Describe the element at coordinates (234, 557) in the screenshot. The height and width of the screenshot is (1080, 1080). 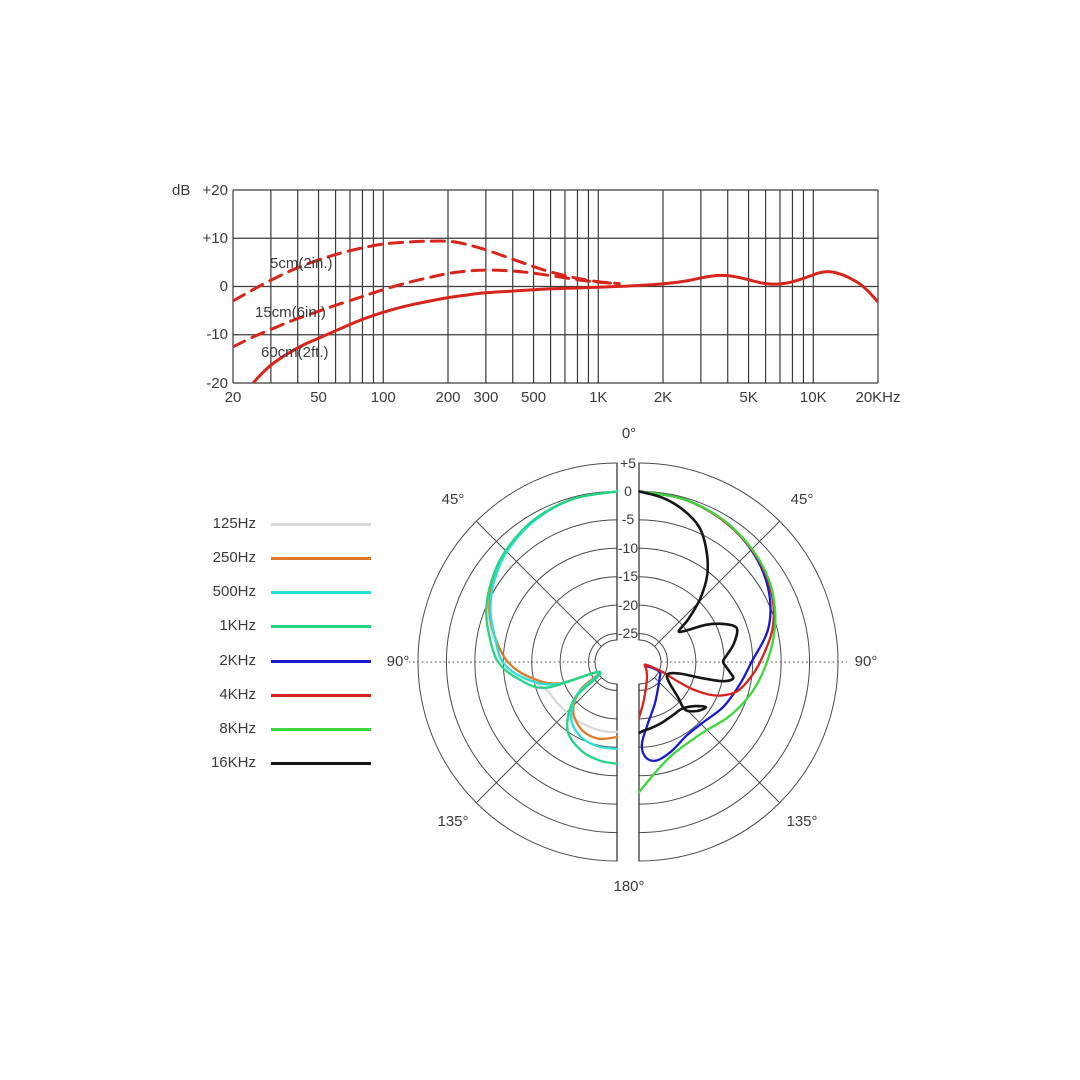
I see `legend-label-250hz: 250Hz` at that location.